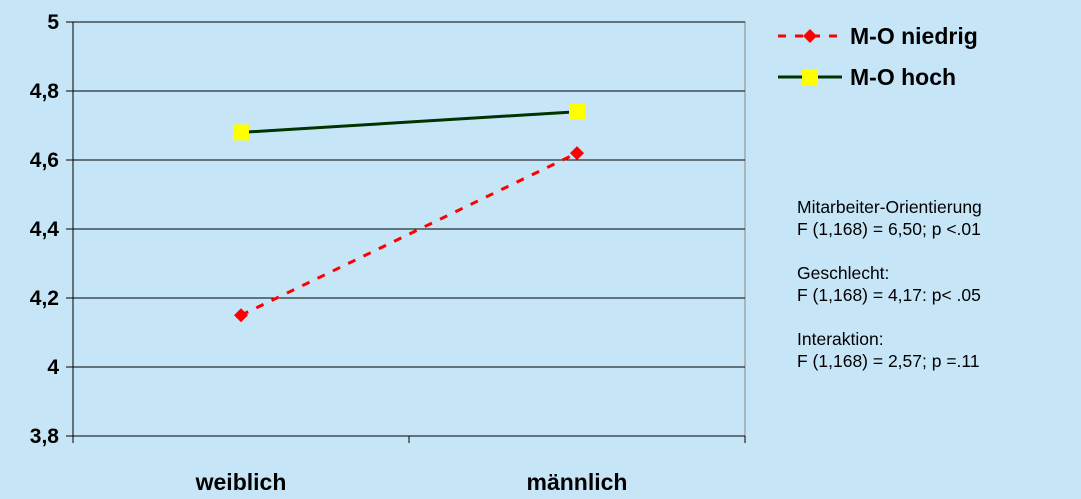  What do you see at coordinates (53, 22) in the screenshot?
I see `y-tick-label: 5` at bounding box center [53, 22].